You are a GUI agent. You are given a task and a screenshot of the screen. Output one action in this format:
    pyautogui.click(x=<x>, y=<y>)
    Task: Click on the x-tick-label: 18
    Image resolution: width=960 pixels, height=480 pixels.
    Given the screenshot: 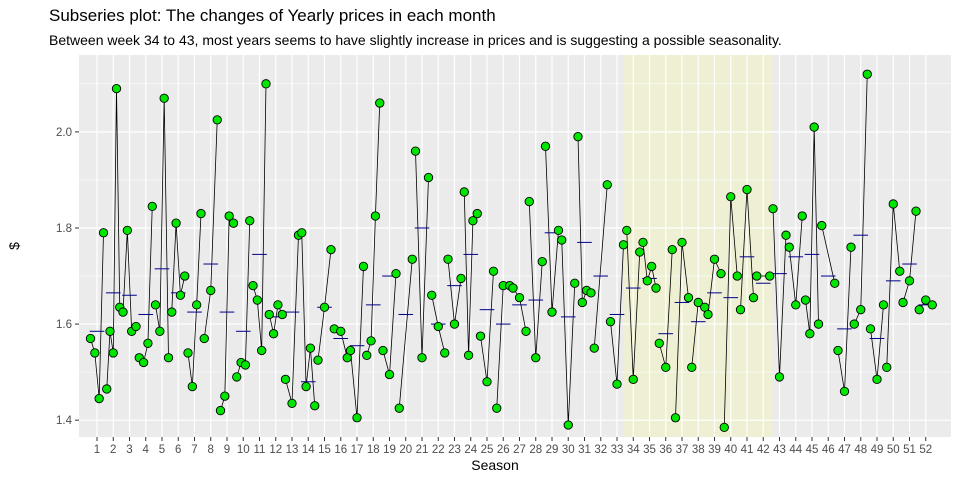 What is the action you would take?
    pyautogui.click(x=373, y=450)
    